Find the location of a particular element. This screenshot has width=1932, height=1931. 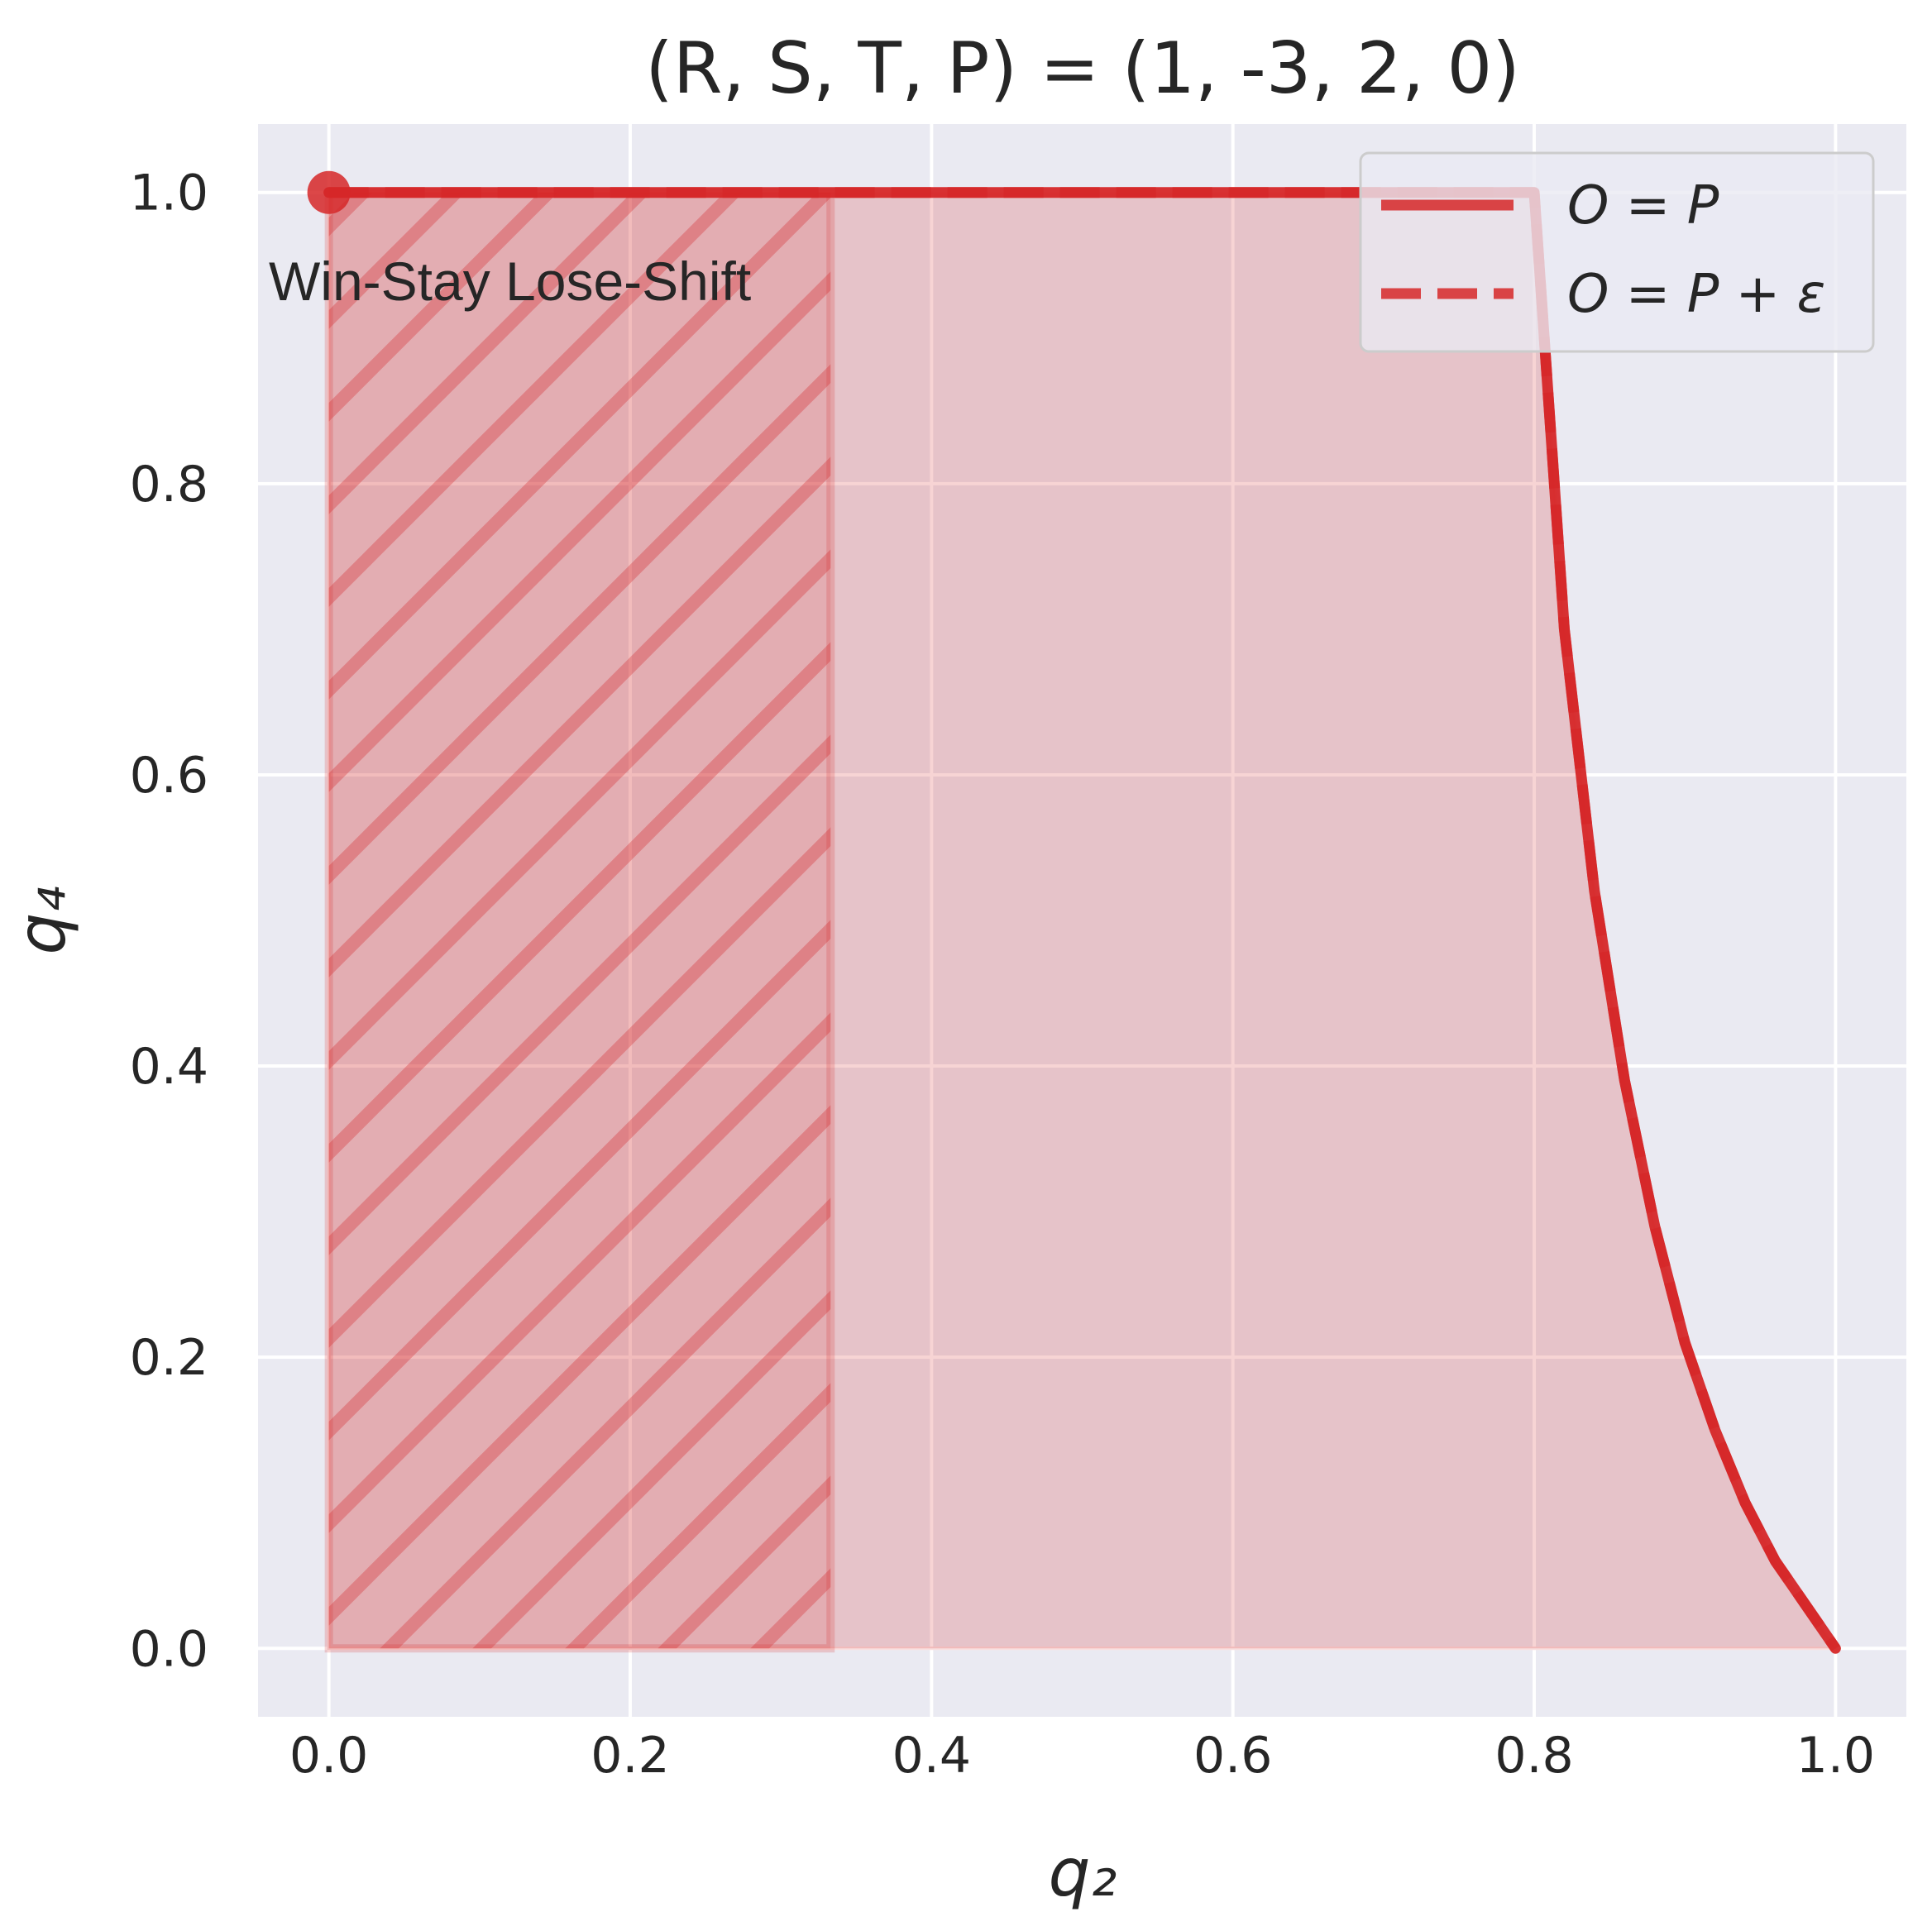

y-tick-label-0: 0.0 is located at coordinates (169, 1649).